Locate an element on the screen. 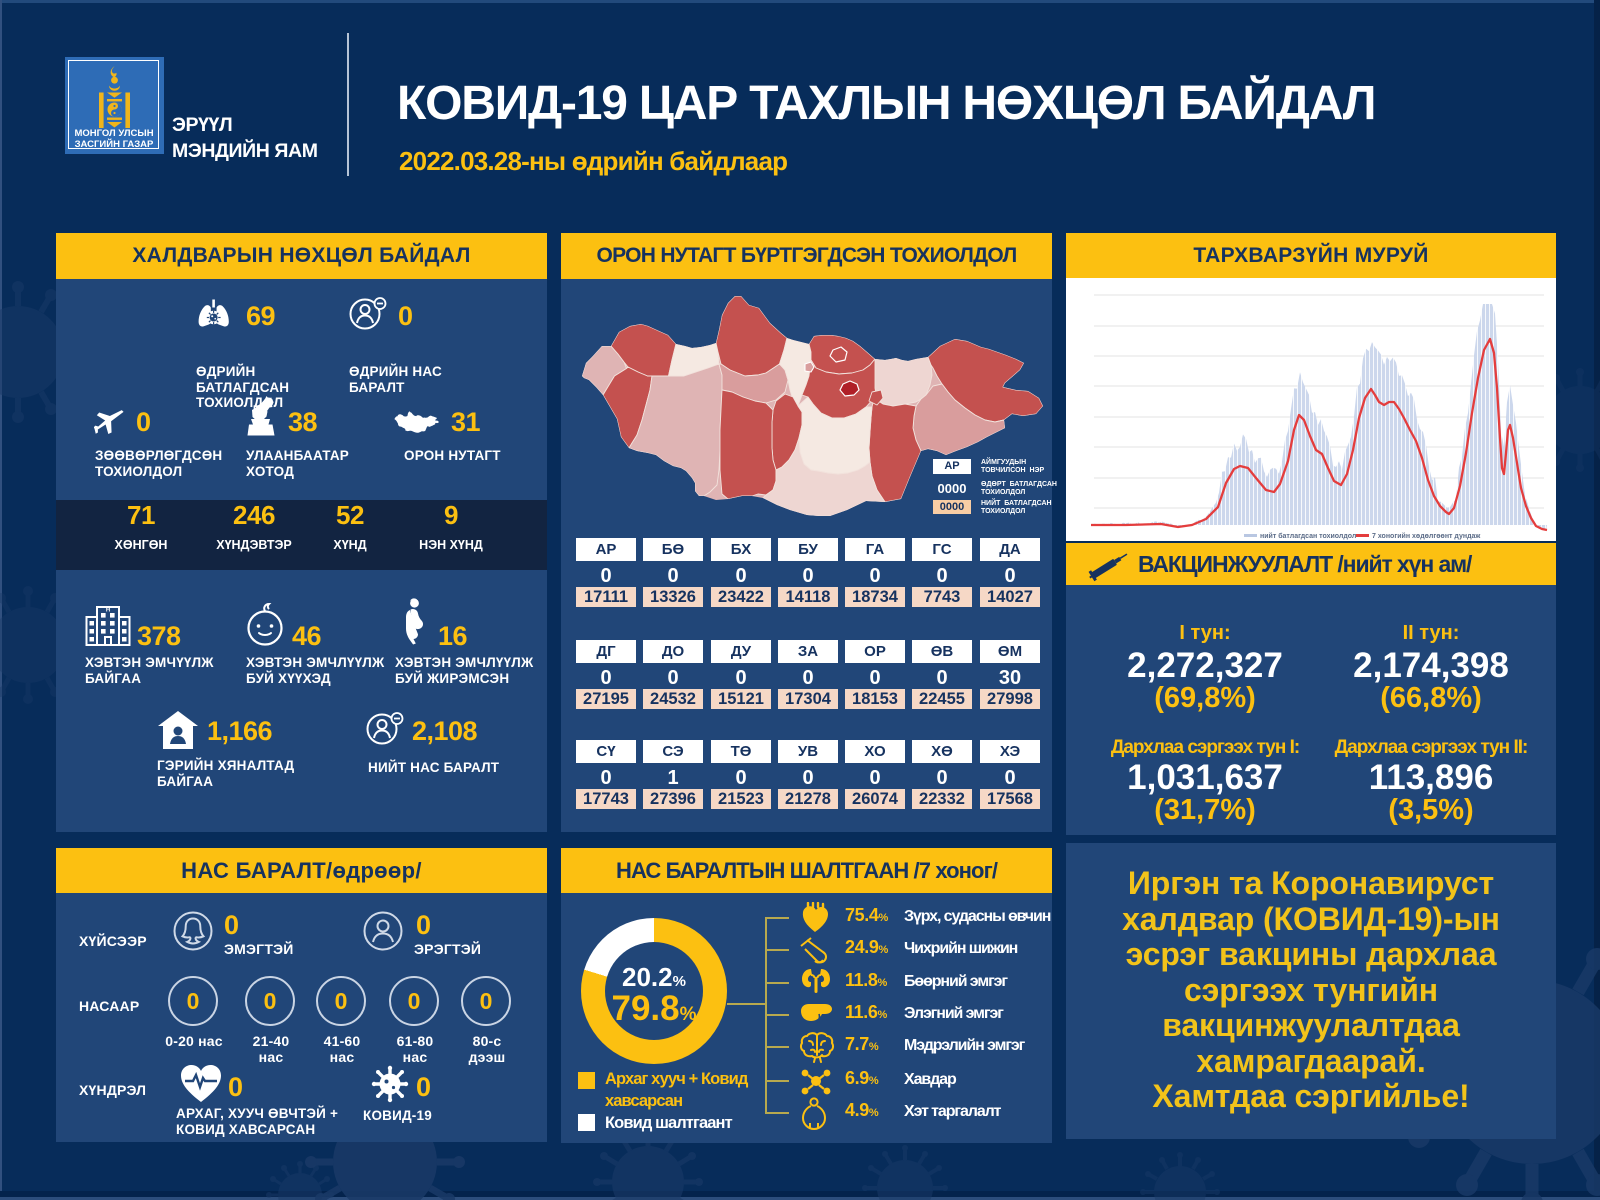  svg-text: 7 хоногийн хөдөлгөөнт дундаж is located at coordinates (1426, 536).